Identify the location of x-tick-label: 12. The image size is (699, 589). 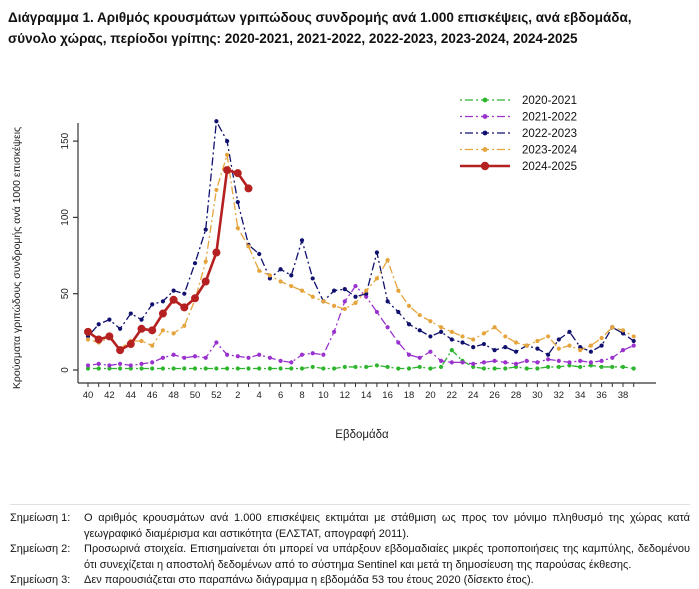
(345, 395).